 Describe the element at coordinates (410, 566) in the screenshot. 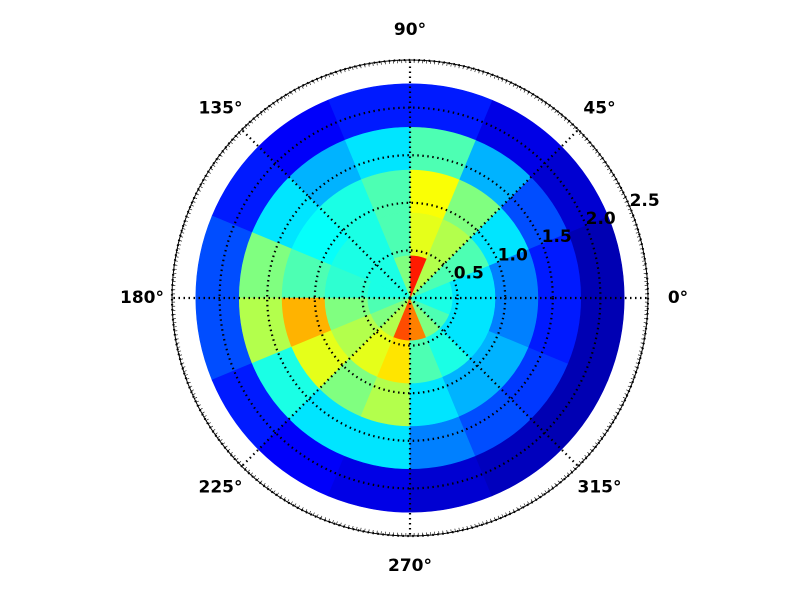

I see `theta-tick-label: 270°` at that location.